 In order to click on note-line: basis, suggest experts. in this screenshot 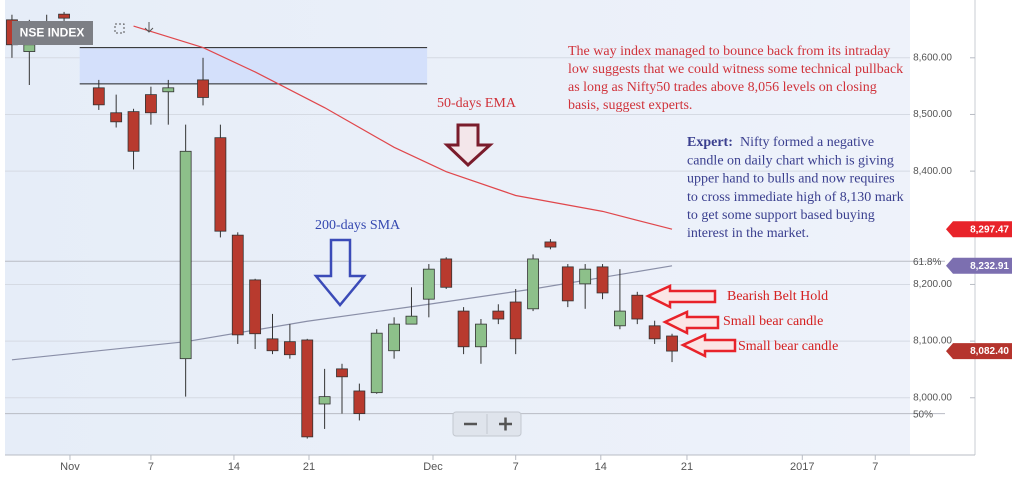, I will do `click(630, 105)`.